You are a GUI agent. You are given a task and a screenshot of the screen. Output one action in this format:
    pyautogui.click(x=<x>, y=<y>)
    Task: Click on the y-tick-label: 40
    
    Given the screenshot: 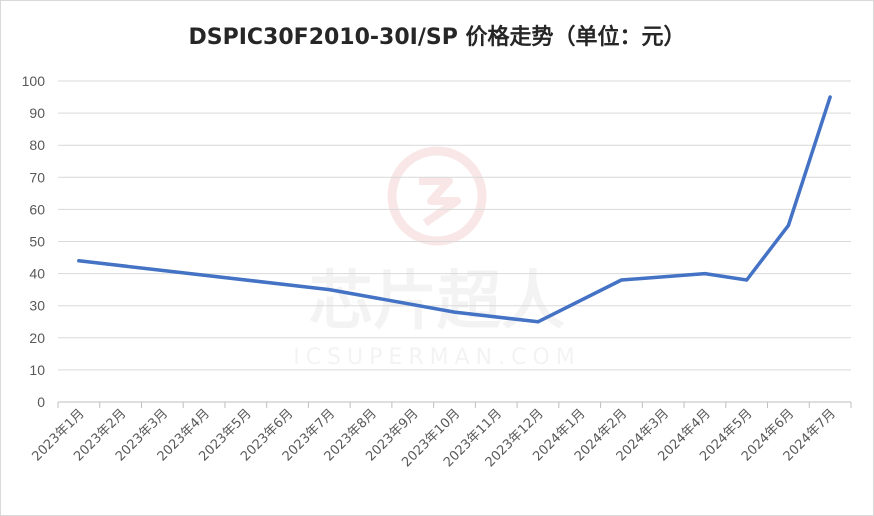 What is the action you would take?
    pyautogui.click(x=37, y=274)
    